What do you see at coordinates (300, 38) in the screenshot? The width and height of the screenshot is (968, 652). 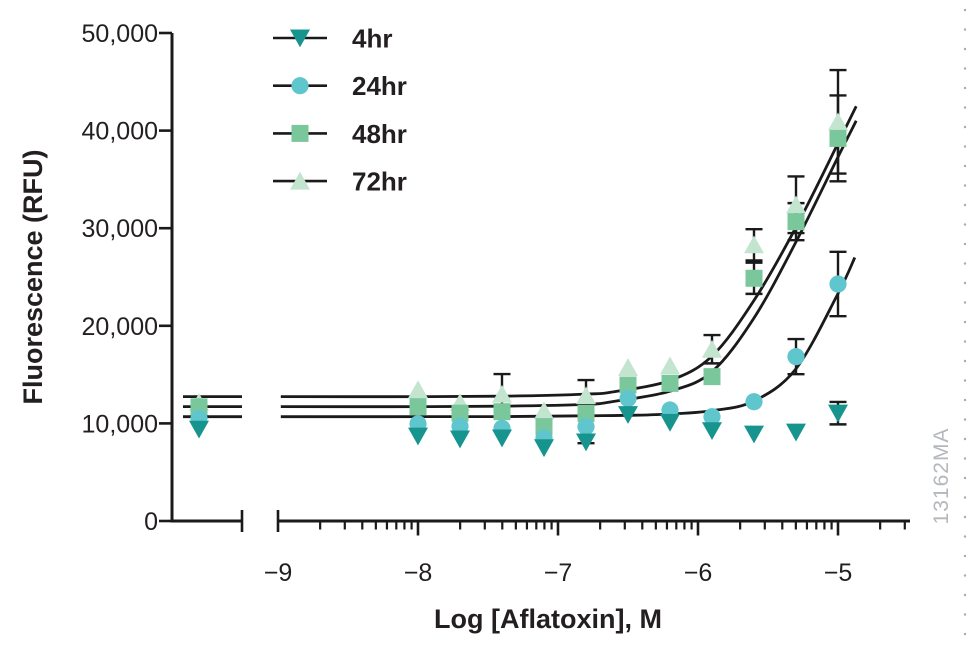 I see `legend-marker-4hr` at bounding box center [300, 38].